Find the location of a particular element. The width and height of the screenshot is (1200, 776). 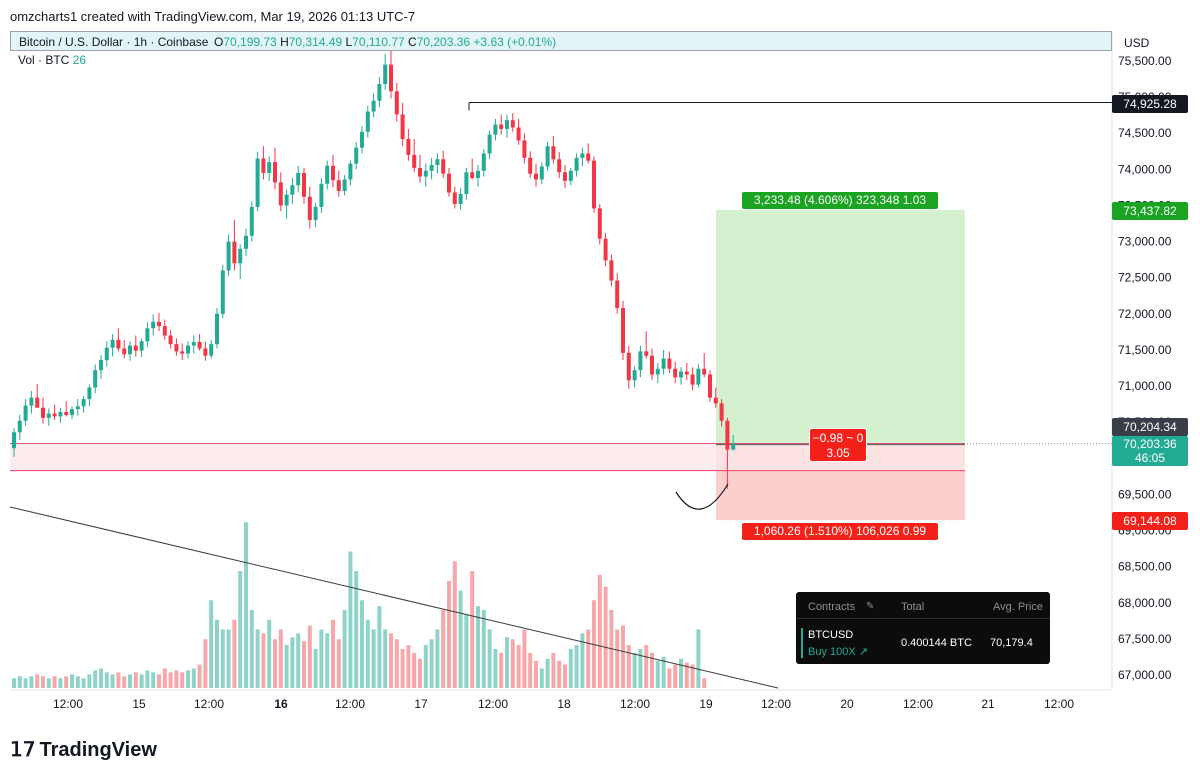

low-value: 70,110.77 is located at coordinates (378, 42).